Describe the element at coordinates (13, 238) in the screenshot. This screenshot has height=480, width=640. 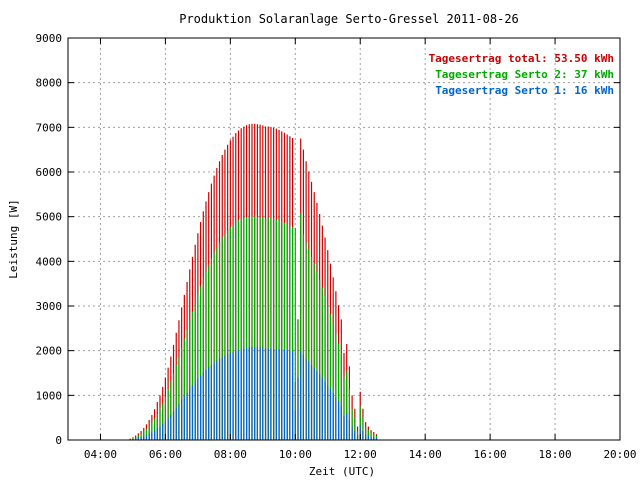
I see `y-axis-label: Leistung [W]` at that location.